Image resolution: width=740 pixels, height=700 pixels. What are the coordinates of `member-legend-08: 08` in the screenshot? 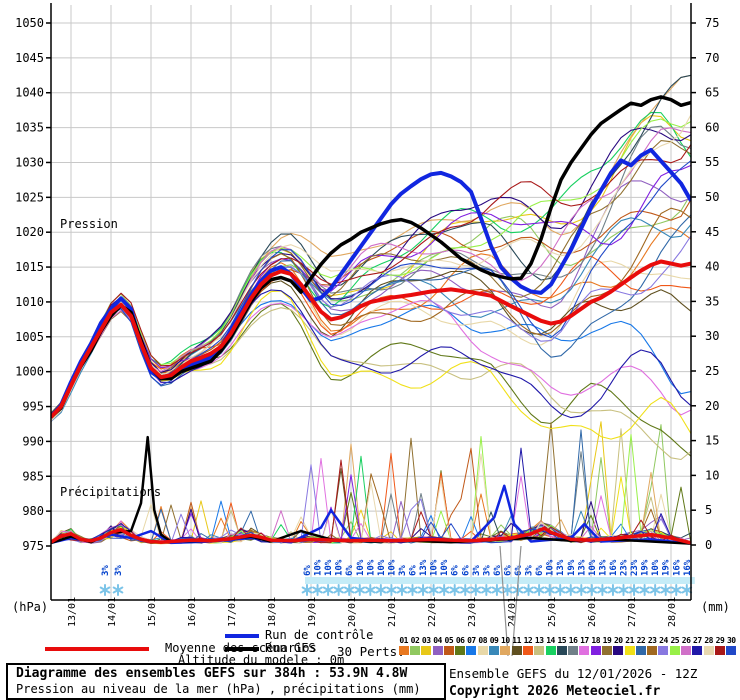 It's located at (482, 645).